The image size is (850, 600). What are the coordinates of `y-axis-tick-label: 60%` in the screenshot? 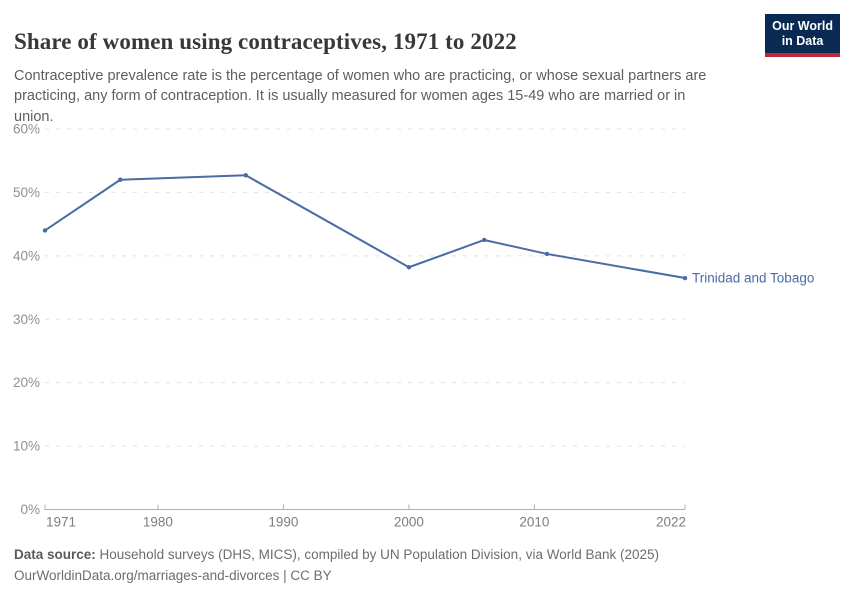 It's located at (26, 129).